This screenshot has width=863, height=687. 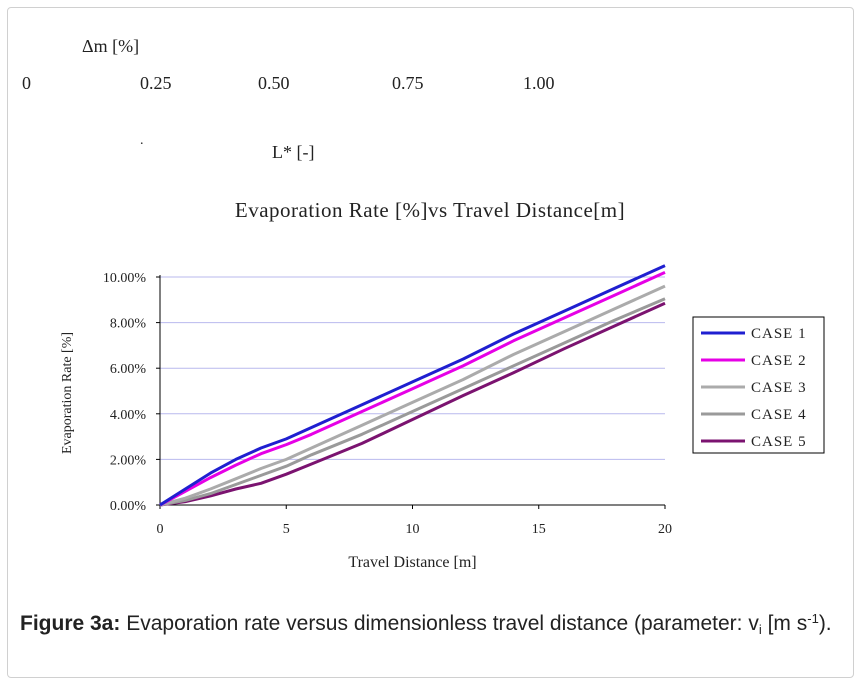 I want to click on top-axis-tick-label: 1.00, so click(x=539, y=83).